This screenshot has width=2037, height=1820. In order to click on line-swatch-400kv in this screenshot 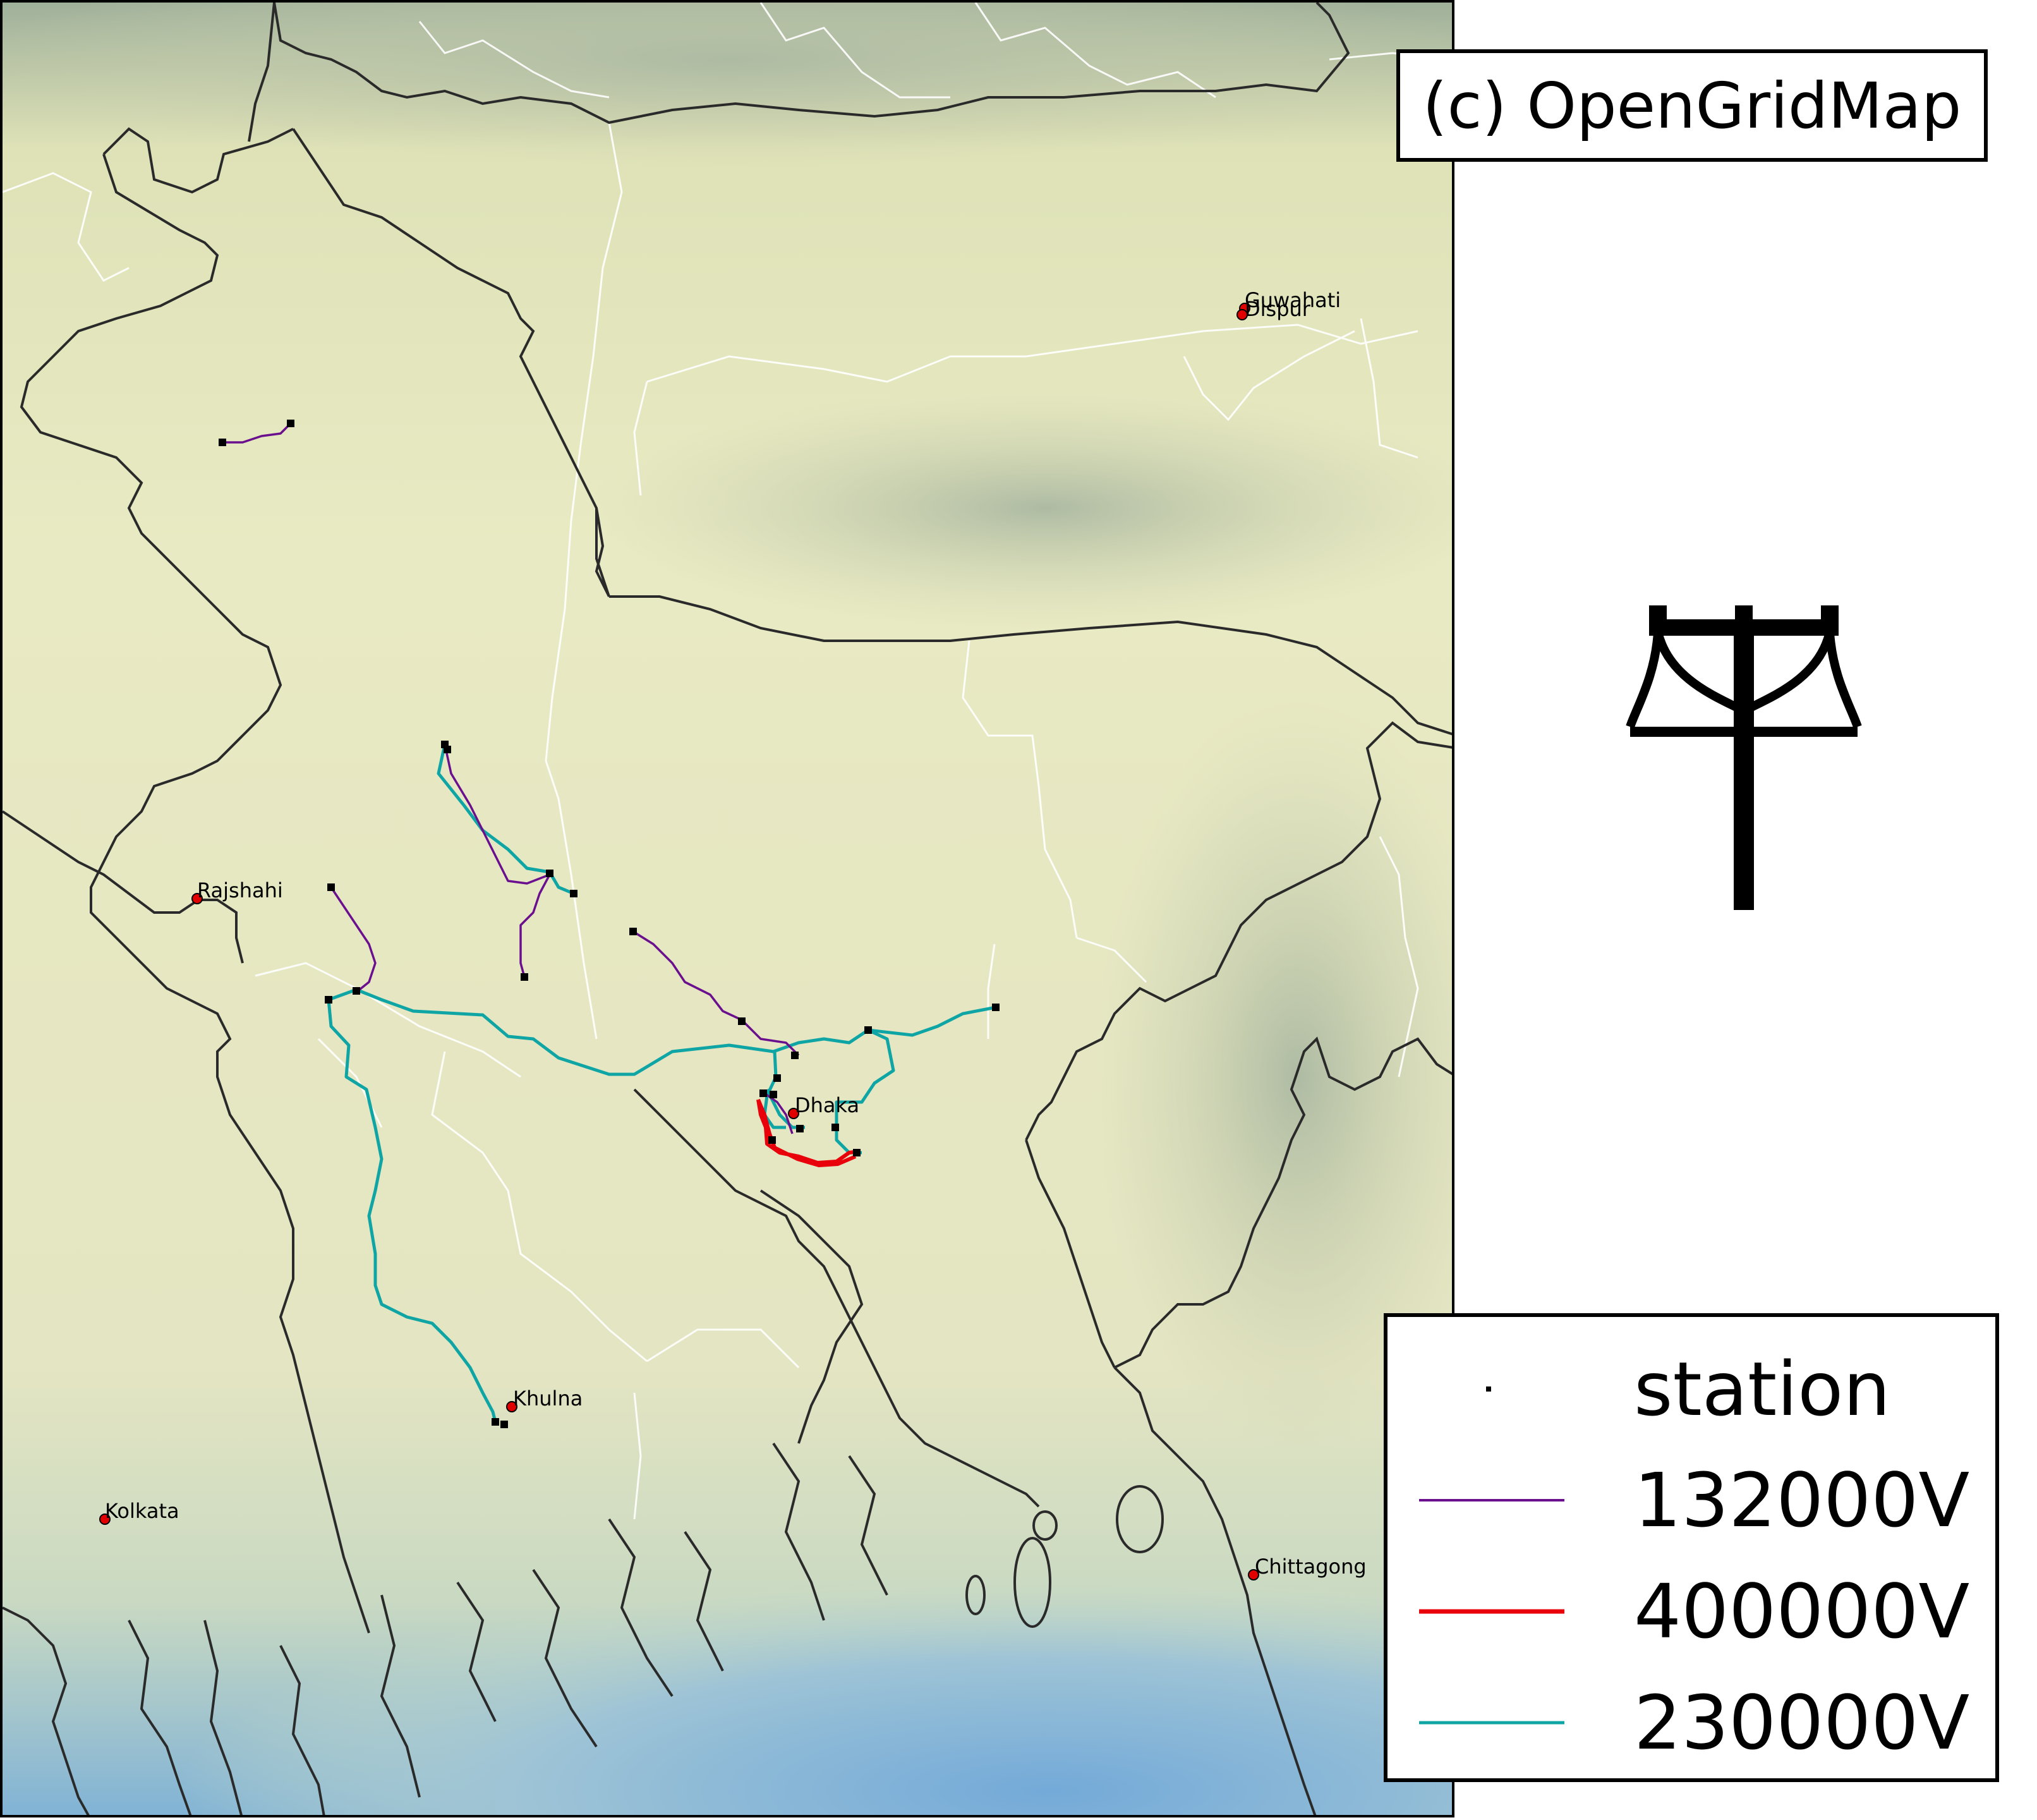, I will do `click(1491, 1611)`.